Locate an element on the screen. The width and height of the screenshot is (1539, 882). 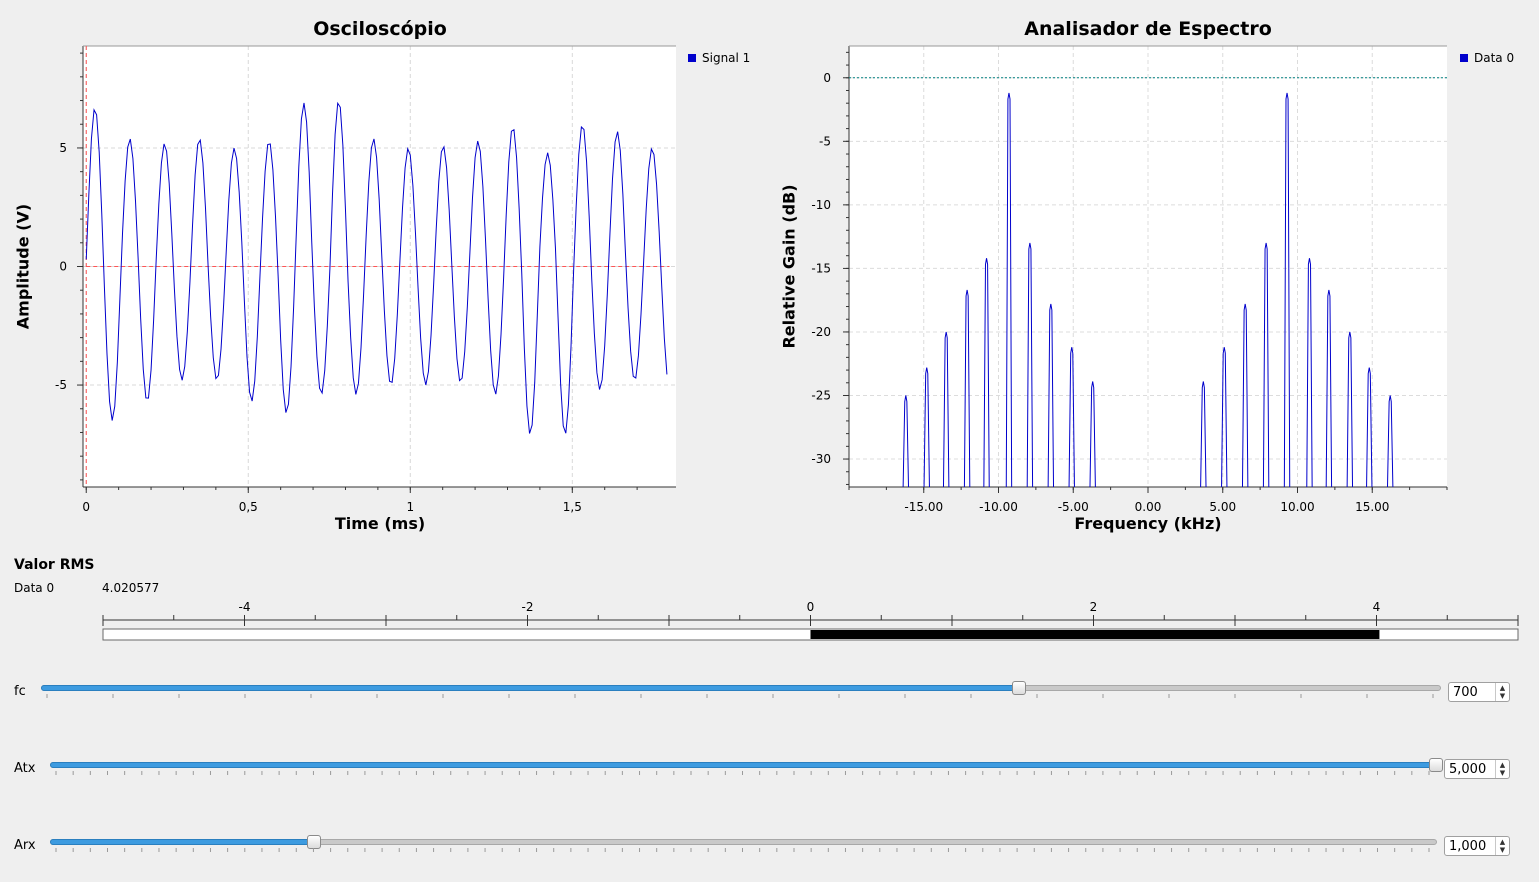
rms-bar-gauge: -4 -2 0 2 4 is located at coordinates (810, 620).